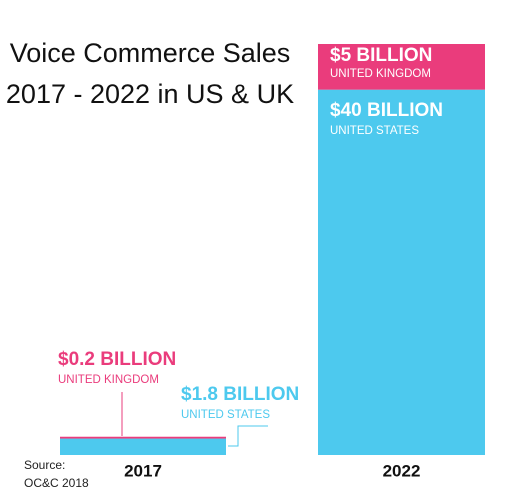 This screenshot has height=504, width=521. Describe the element at coordinates (143, 470) in the screenshot. I see `x-tick-label: 2017` at that location.